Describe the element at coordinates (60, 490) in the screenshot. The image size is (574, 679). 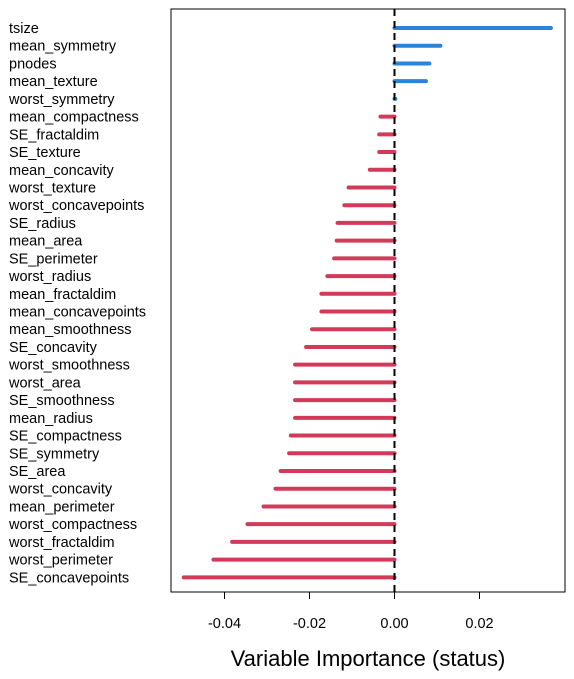
I see `variable-label: worst_concavity` at that location.